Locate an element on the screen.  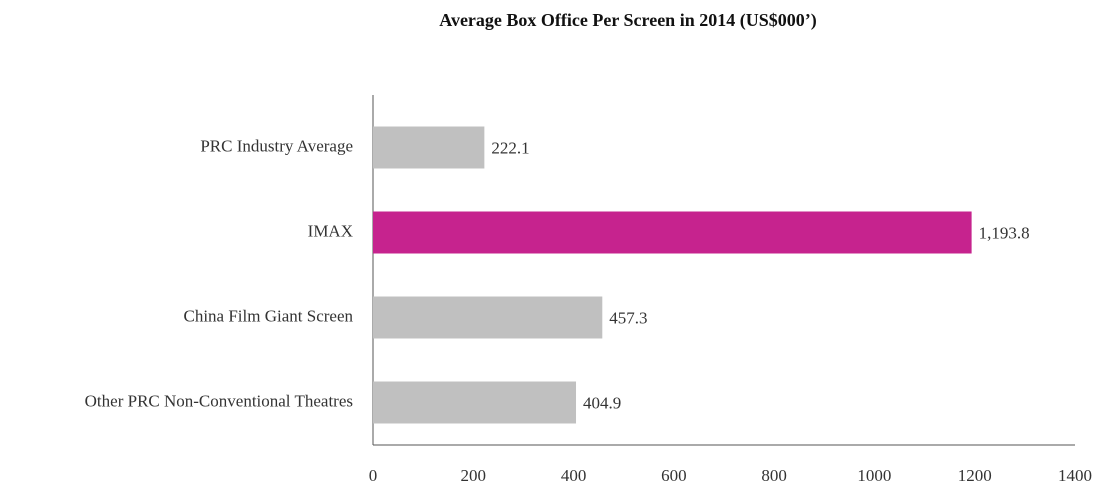
value-label: 1,193.8 is located at coordinates (1004, 232).